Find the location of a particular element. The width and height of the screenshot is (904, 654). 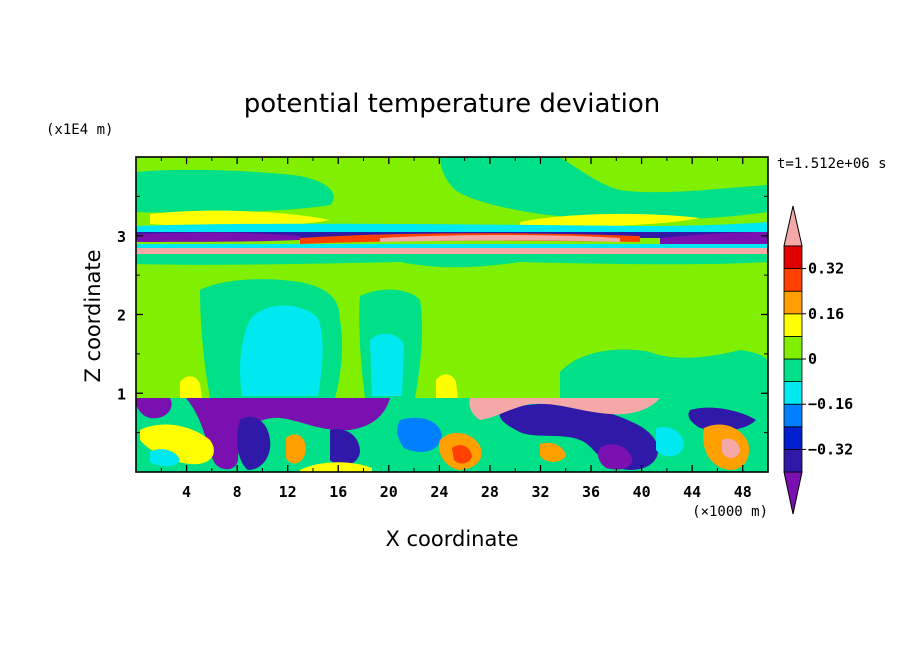

colorbar-label: 0.32 is located at coordinates (826, 269).